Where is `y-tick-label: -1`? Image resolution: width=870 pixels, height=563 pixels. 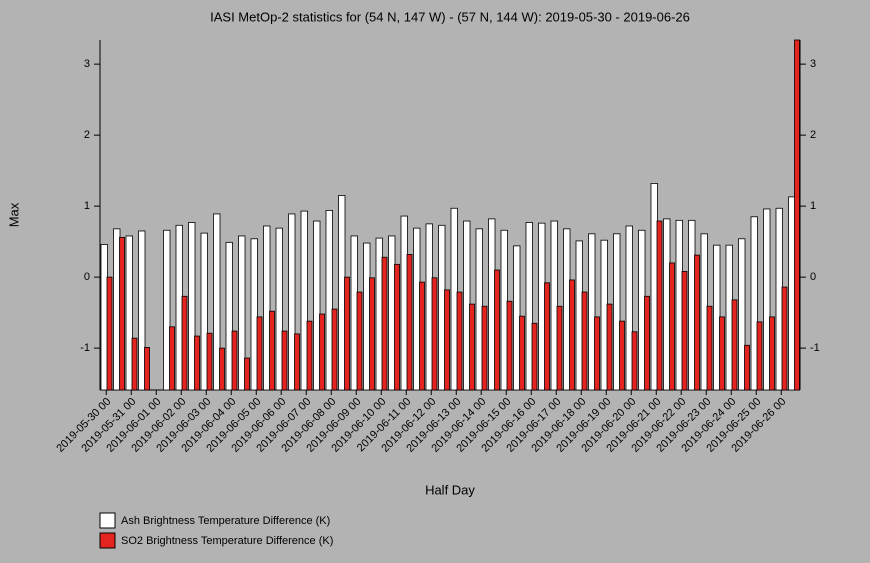 y-tick-label: -1 is located at coordinates (85, 348).